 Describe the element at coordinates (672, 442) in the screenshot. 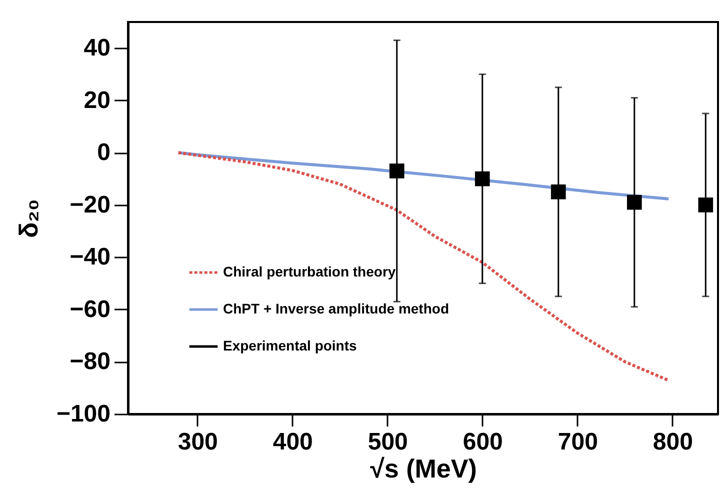

I see `x-tick-label: 800` at that location.